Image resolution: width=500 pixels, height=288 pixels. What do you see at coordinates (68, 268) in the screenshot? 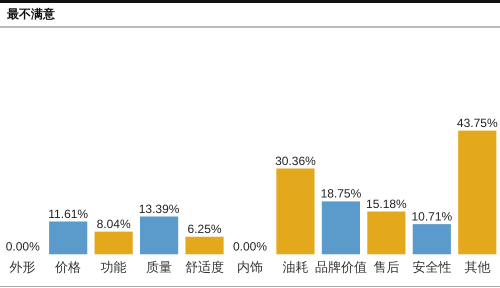
I see `x-tick-label: 价格` at bounding box center [68, 268].